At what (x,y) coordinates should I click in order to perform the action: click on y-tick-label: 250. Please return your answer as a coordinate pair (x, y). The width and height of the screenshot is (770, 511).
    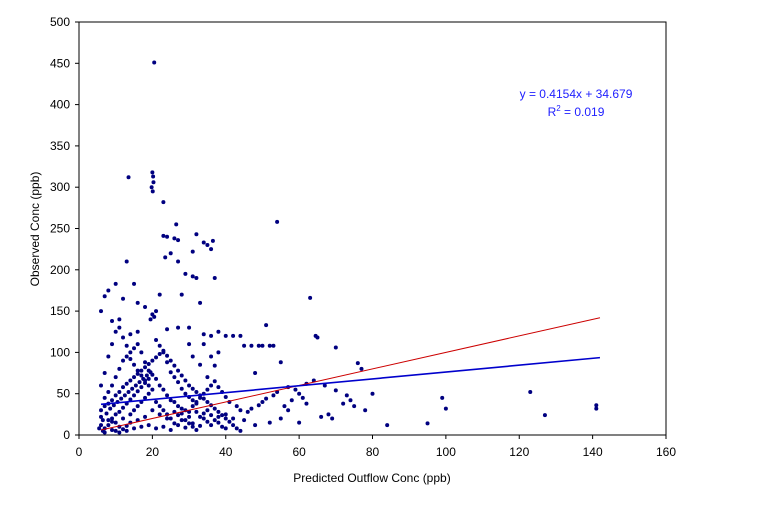
    Looking at the image, I should click on (60, 229).